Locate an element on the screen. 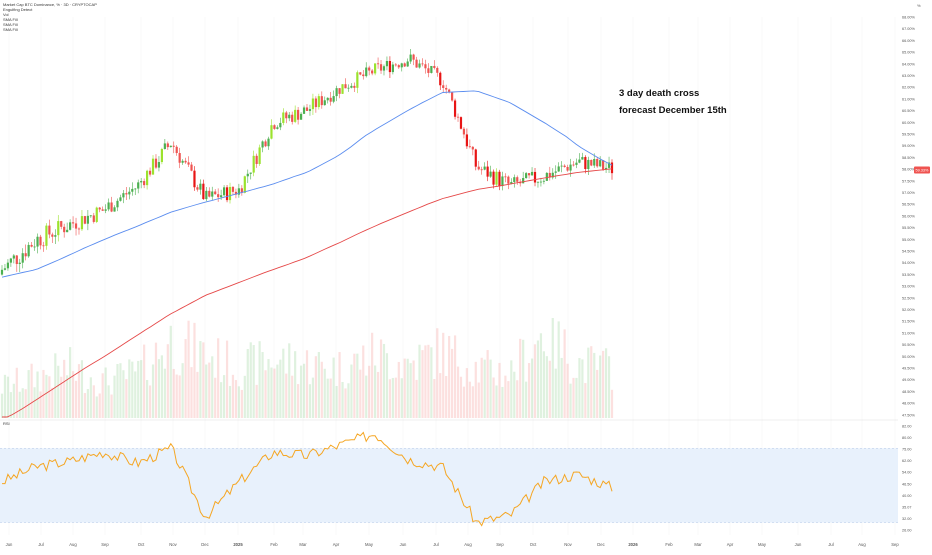  last-price-label: 59.33% is located at coordinates (923, 171).